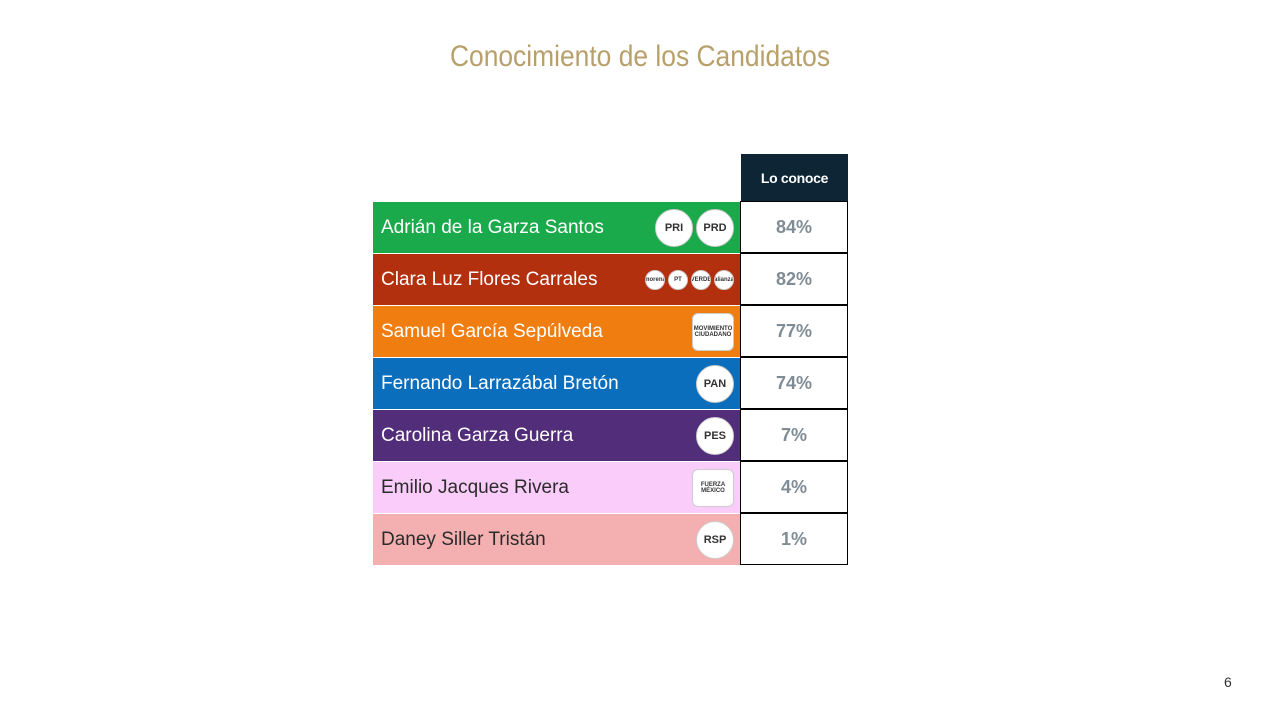 This screenshot has width=1280, height=720. I want to click on value-cell: 1%, so click(794, 539).